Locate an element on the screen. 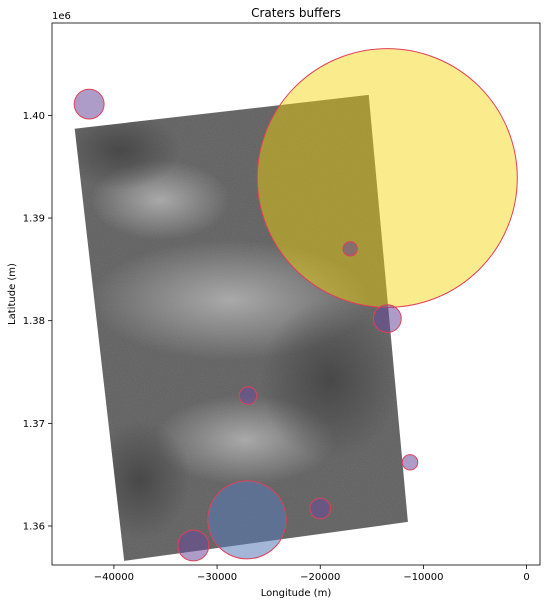 The image size is (546, 604). y-tick-label: 1.37 is located at coordinates (34, 424).